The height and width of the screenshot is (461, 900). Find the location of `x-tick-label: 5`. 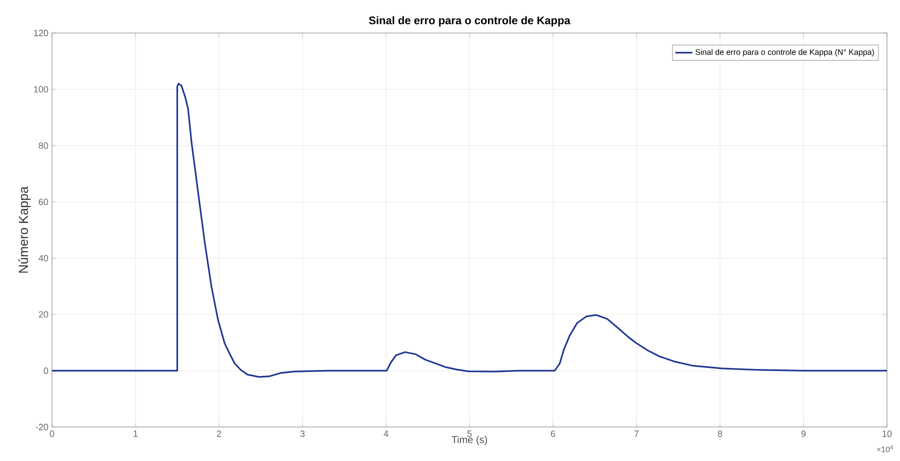

x-tick-label: 5 is located at coordinates (469, 433).